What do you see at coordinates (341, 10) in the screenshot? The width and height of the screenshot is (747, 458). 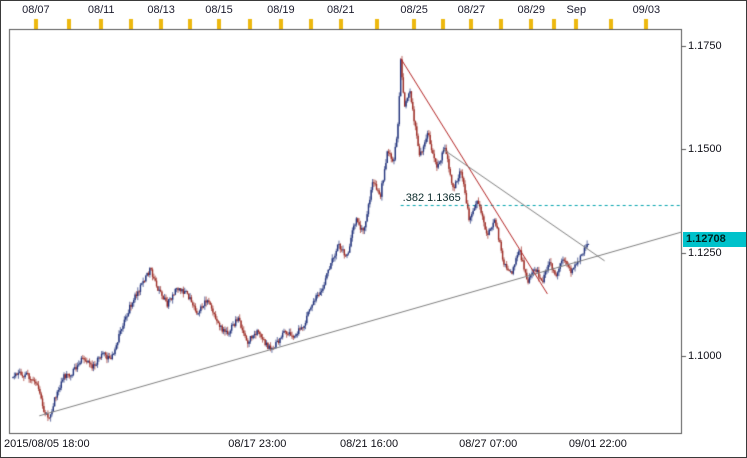 I see `date-label: 08/21` at bounding box center [341, 10].